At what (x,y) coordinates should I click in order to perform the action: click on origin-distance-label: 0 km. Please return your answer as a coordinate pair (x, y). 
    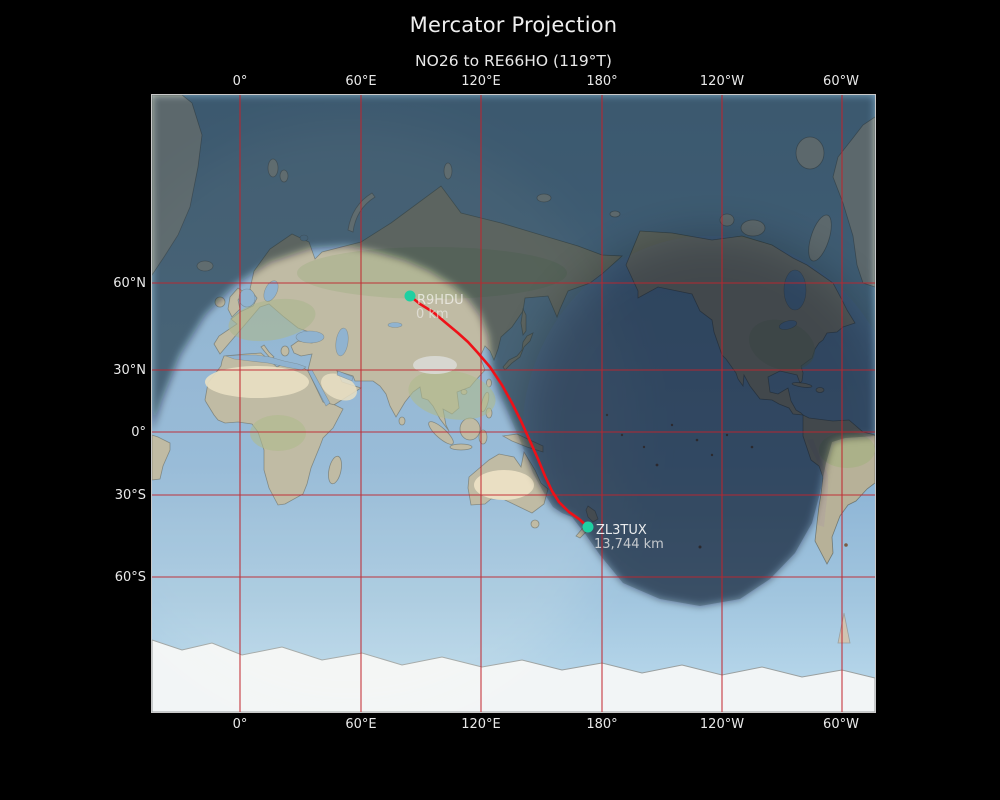
    Looking at the image, I should click on (432, 314).